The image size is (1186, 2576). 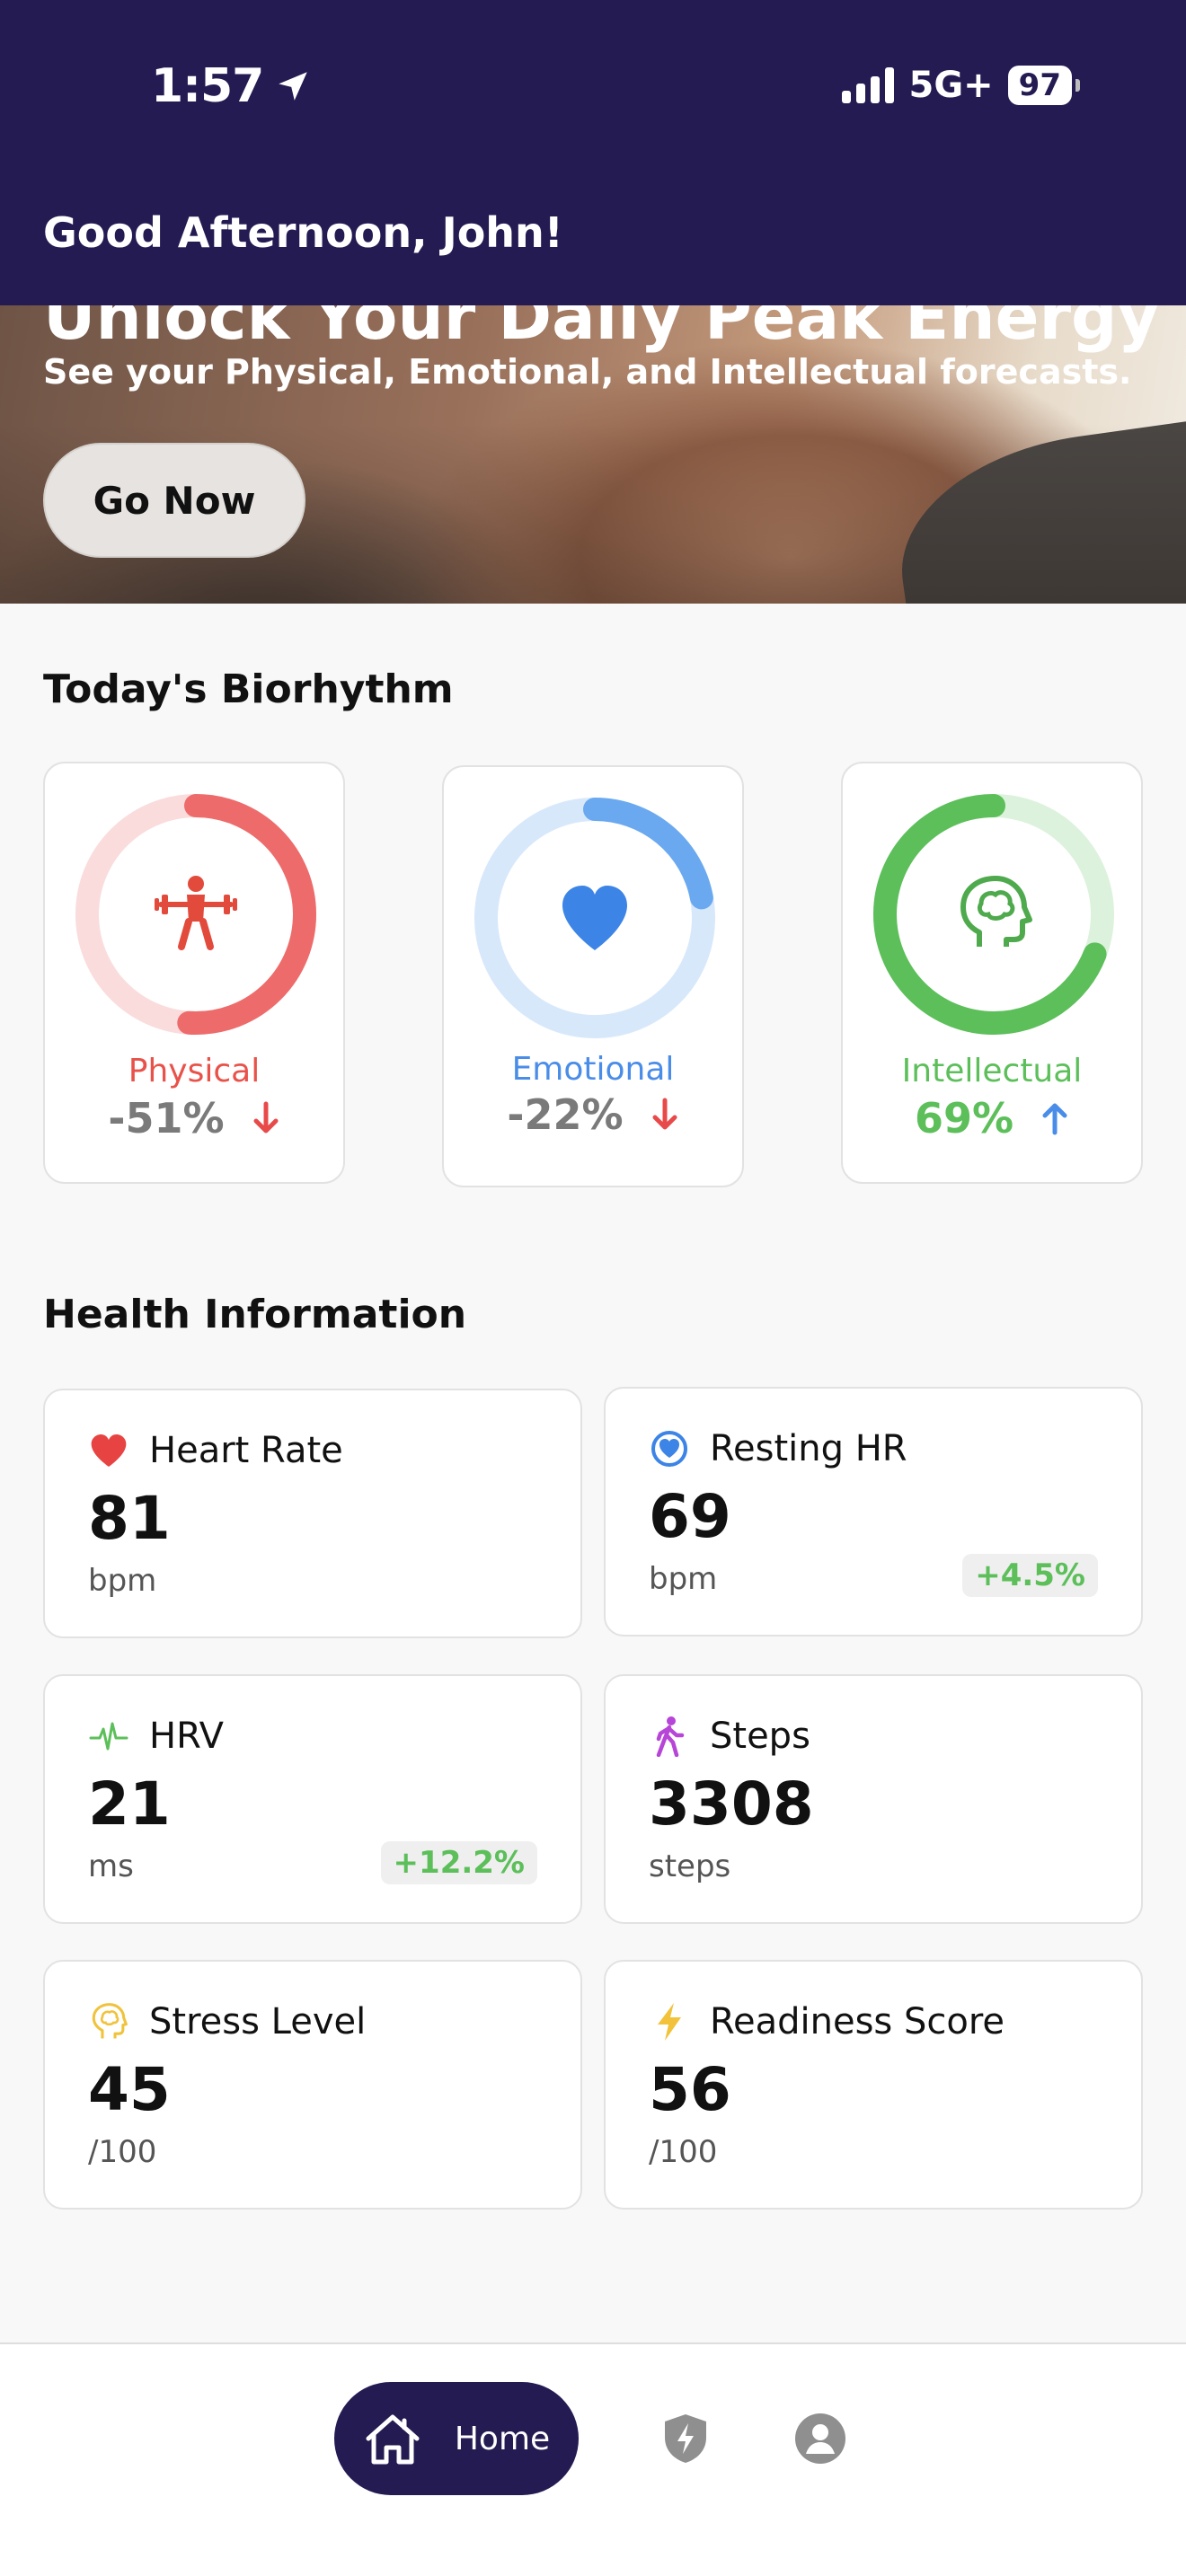 I want to click on status-time: 1:57, so click(x=231, y=86).